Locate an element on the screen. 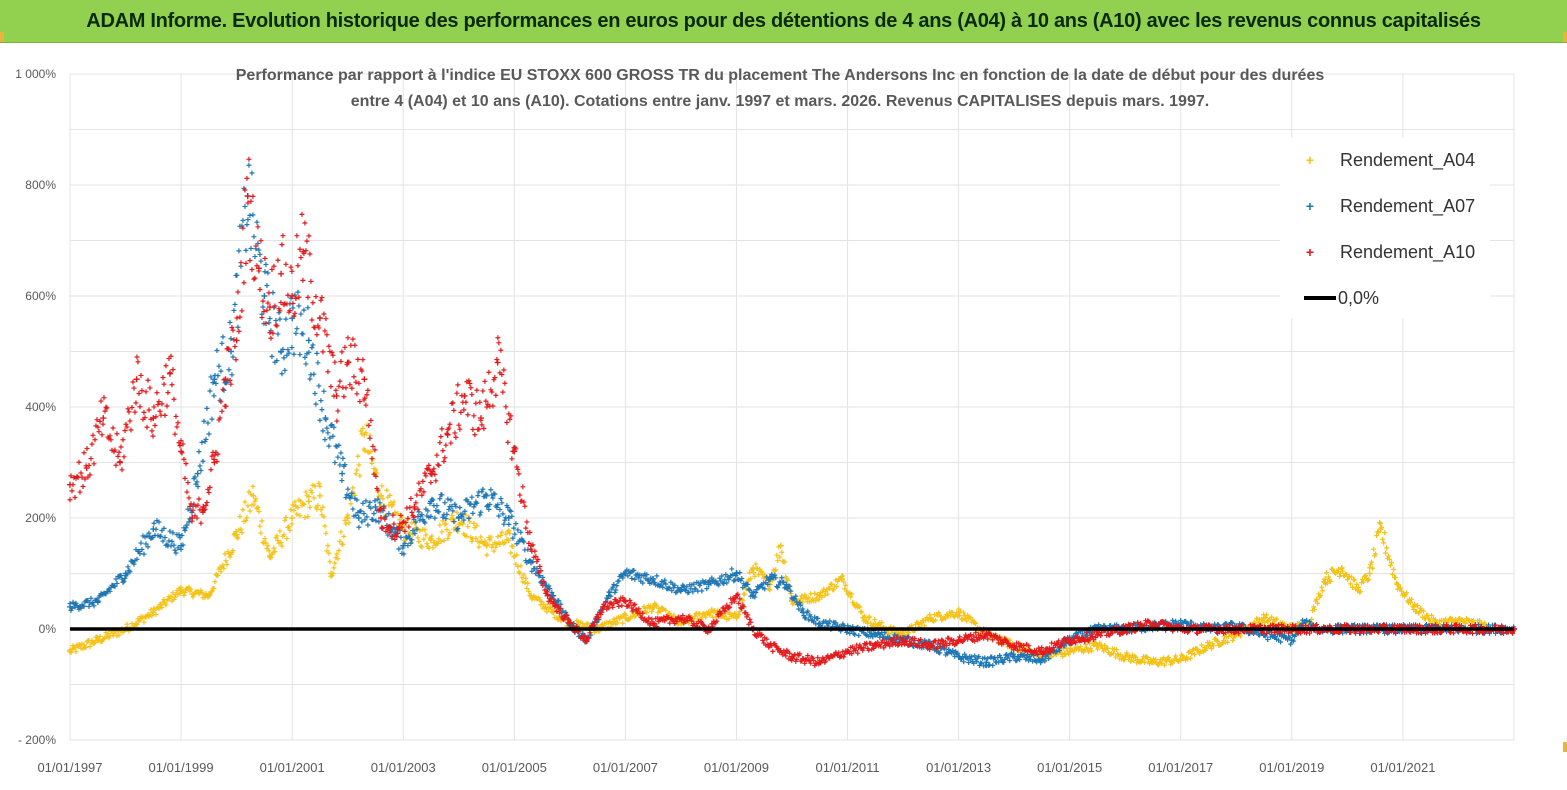  y-tick-label: 600% is located at coordinates (40, 296).